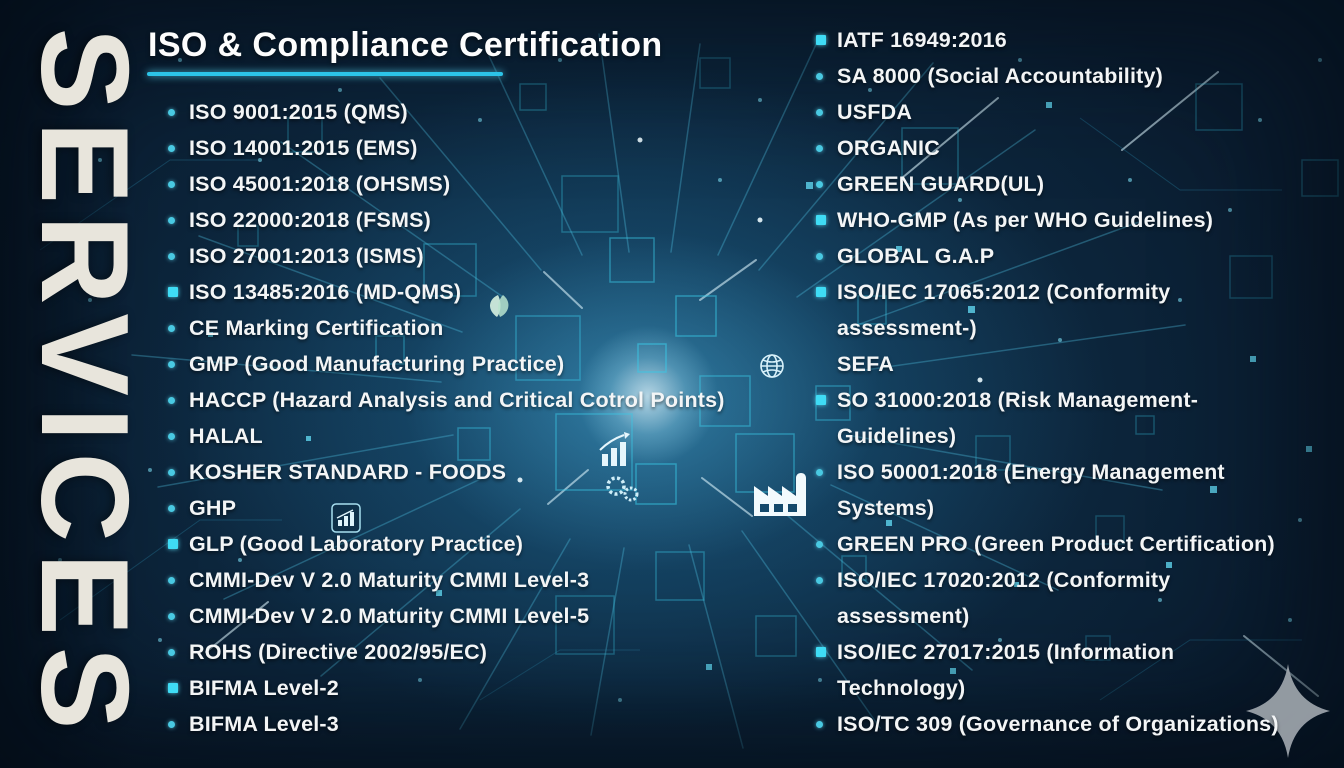 The width and height of the screenshot is (1344, 768). I want to click on certification-item: CMMI-Dev V 2.0 Maturity CMMI Level-3, so click(446, 580).